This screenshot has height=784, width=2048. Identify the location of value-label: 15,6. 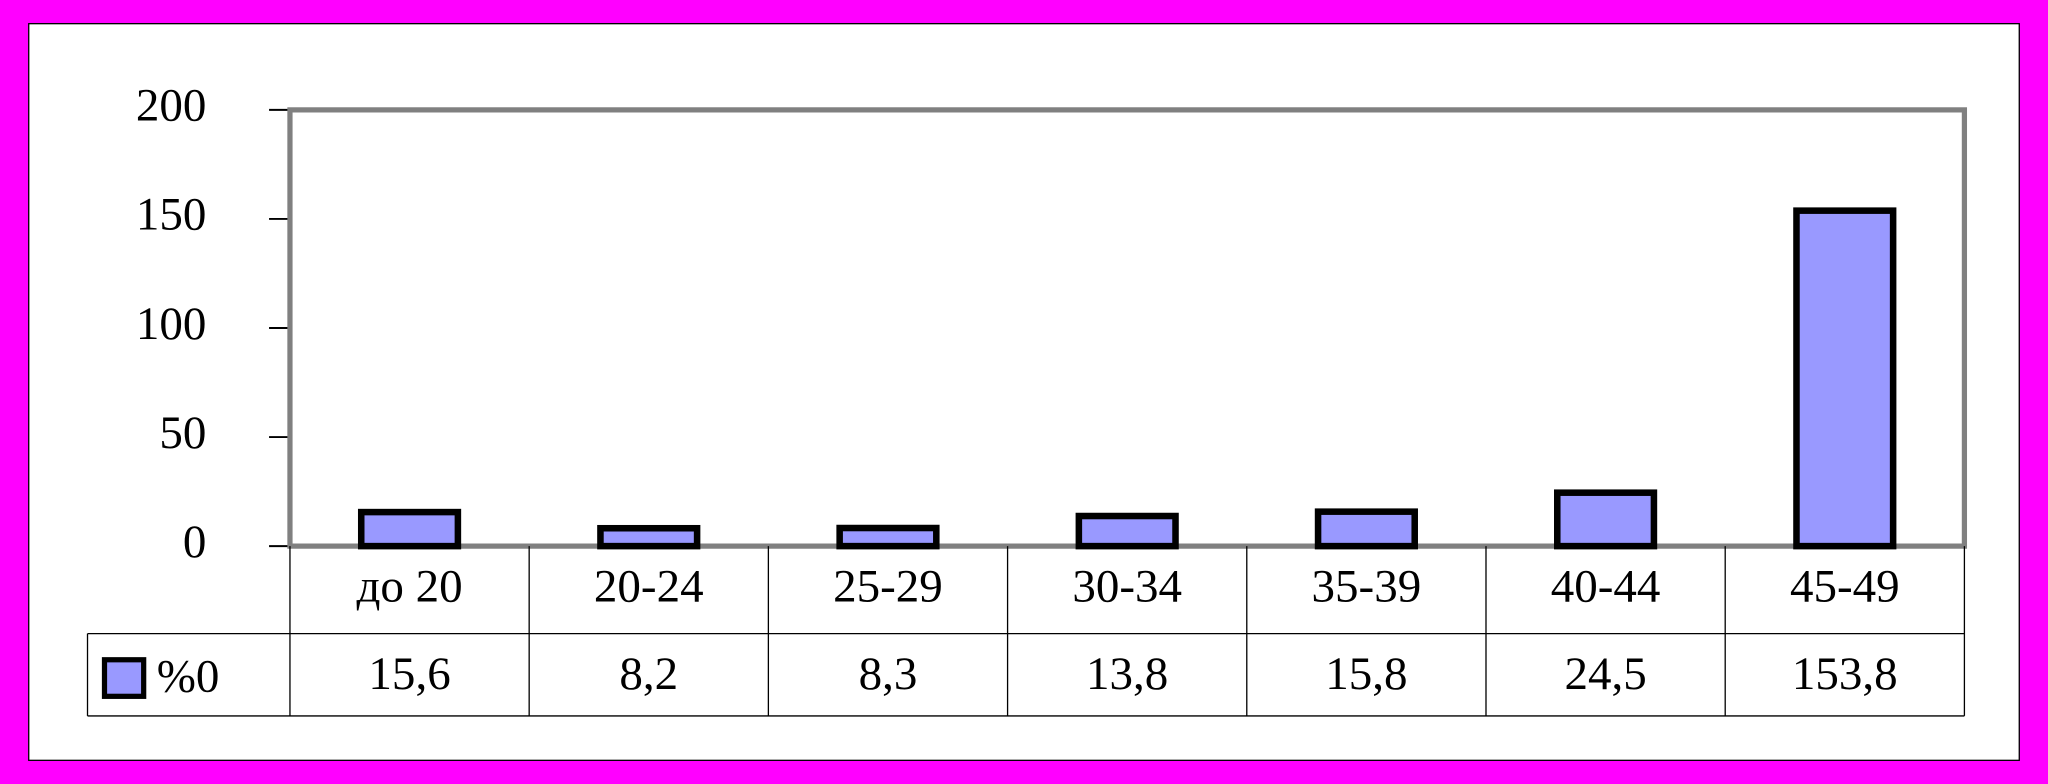
(409, 674).